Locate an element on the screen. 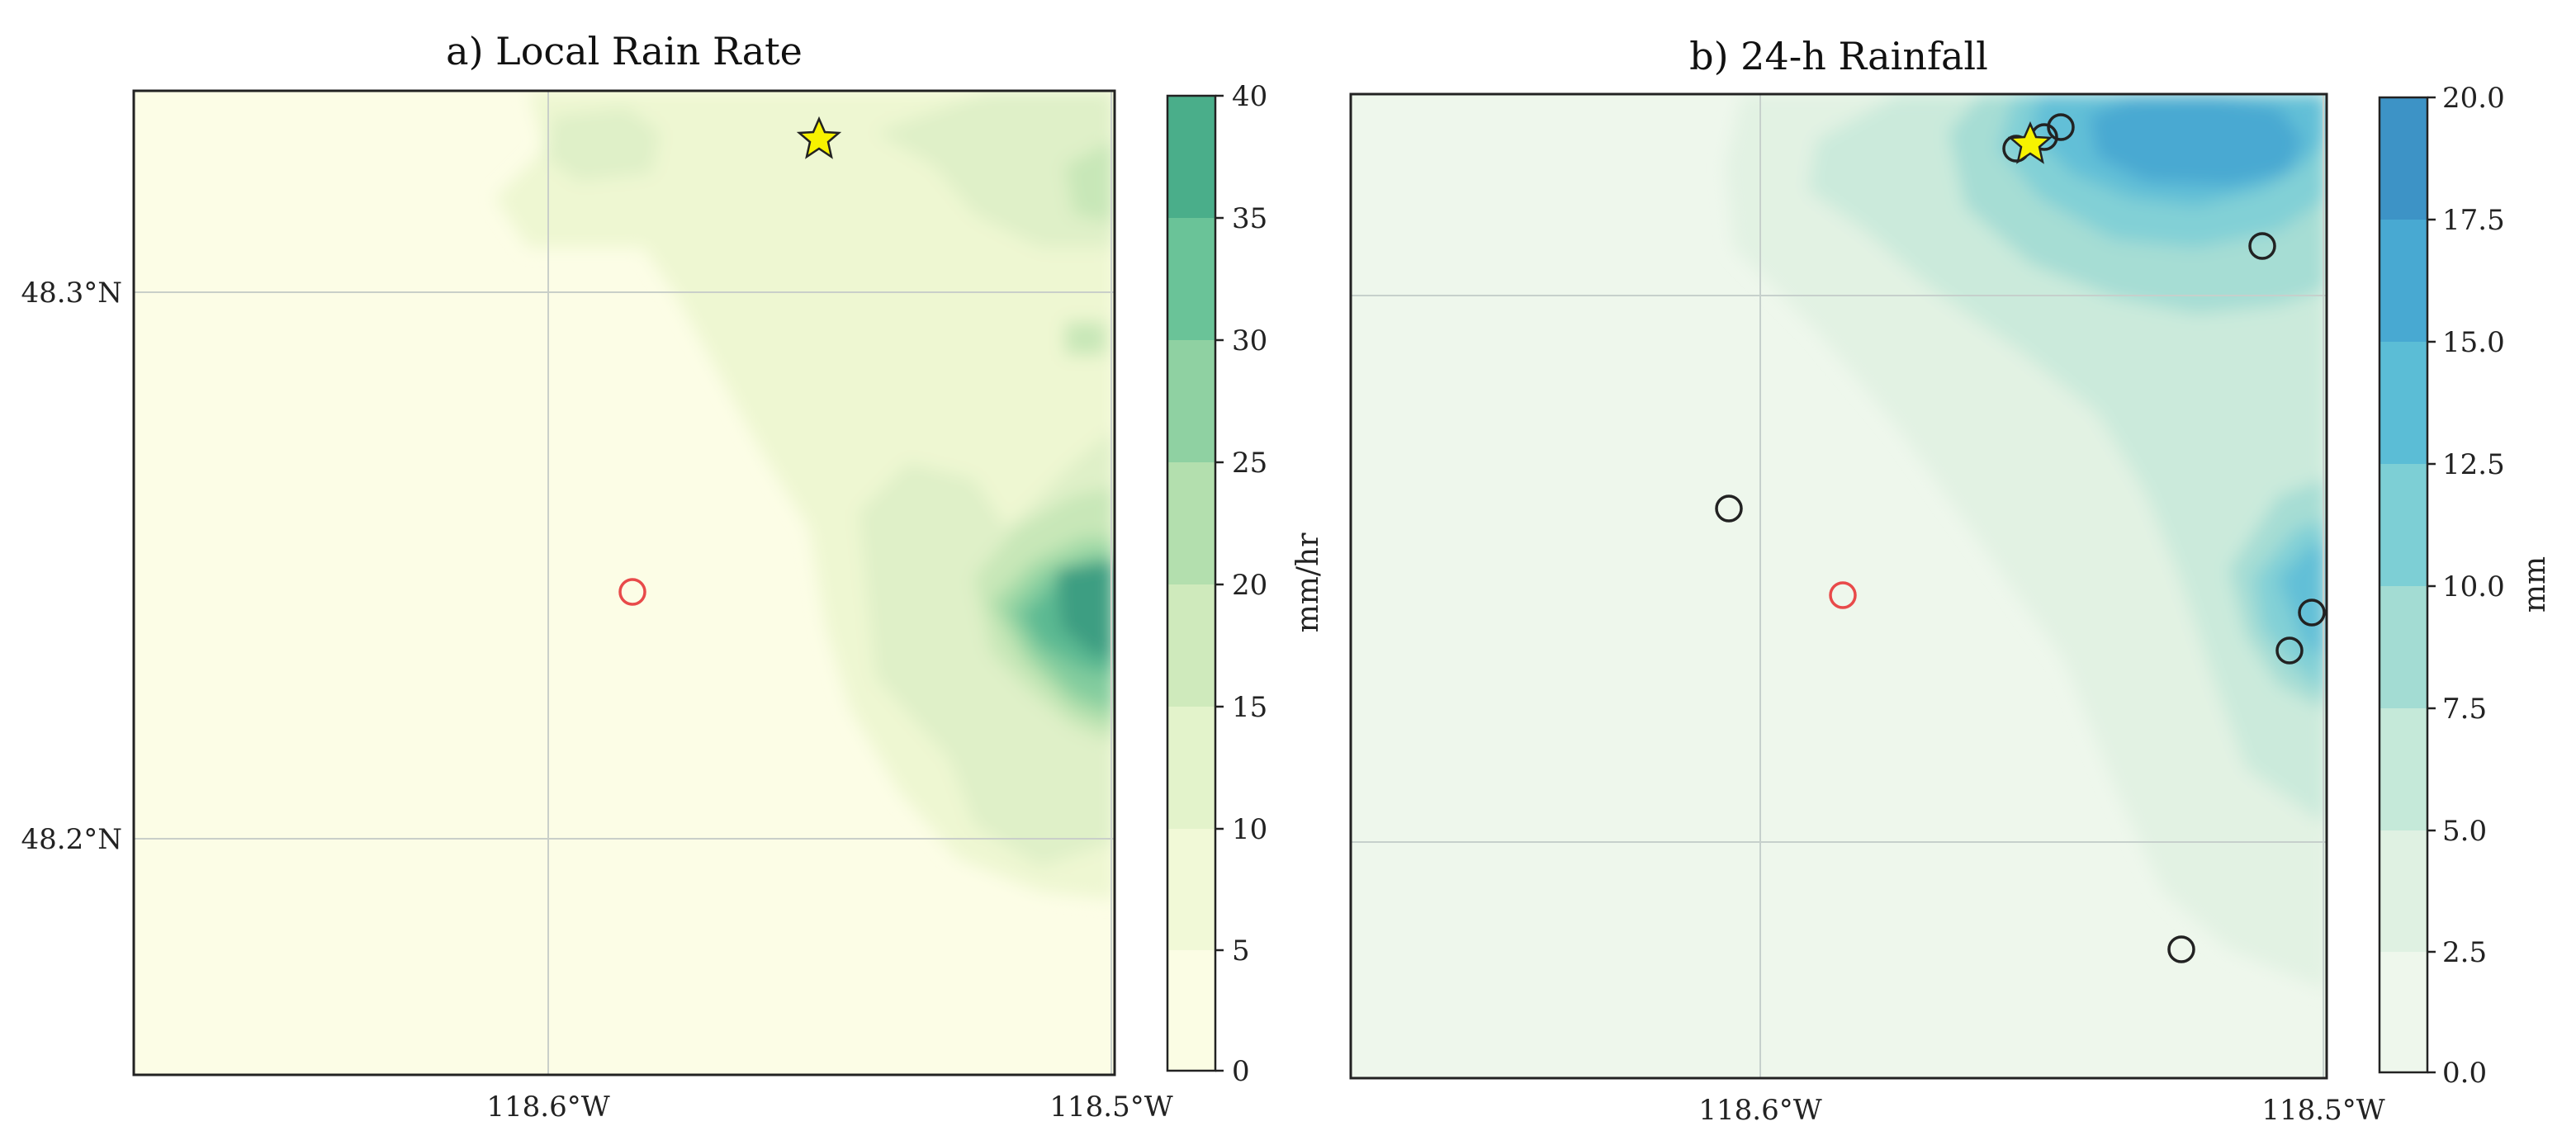 This screenshot has height=1145, width=2576. cb-b-label: mm is located at coordinates (2535, 584).